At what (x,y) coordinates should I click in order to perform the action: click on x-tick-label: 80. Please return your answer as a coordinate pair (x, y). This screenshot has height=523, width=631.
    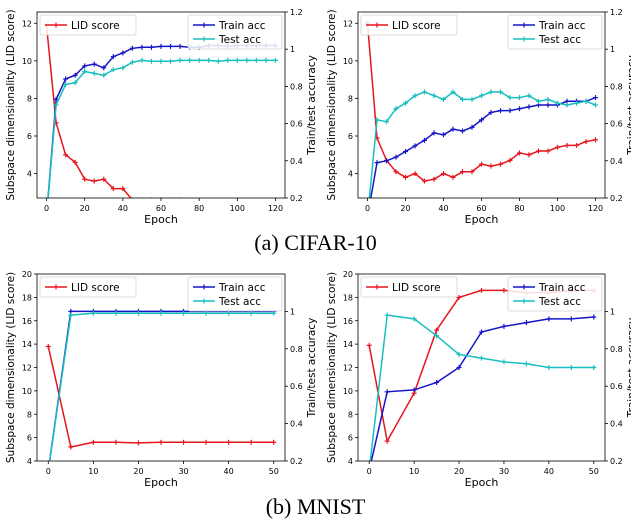
    Looking at the image, I should click on (519, 208).